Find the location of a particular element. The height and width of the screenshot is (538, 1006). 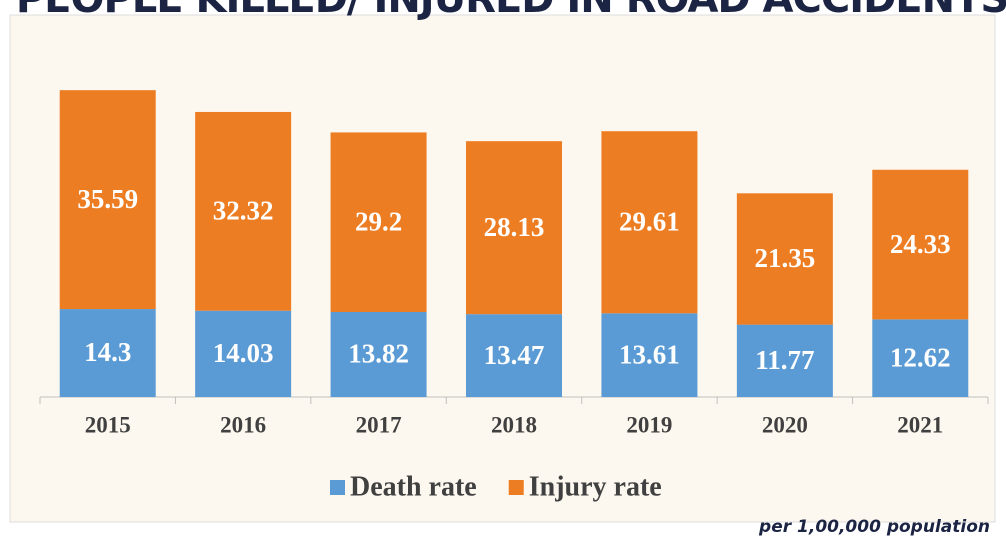

bar-value-label: 24.33 is located at coordinates (920, 244).